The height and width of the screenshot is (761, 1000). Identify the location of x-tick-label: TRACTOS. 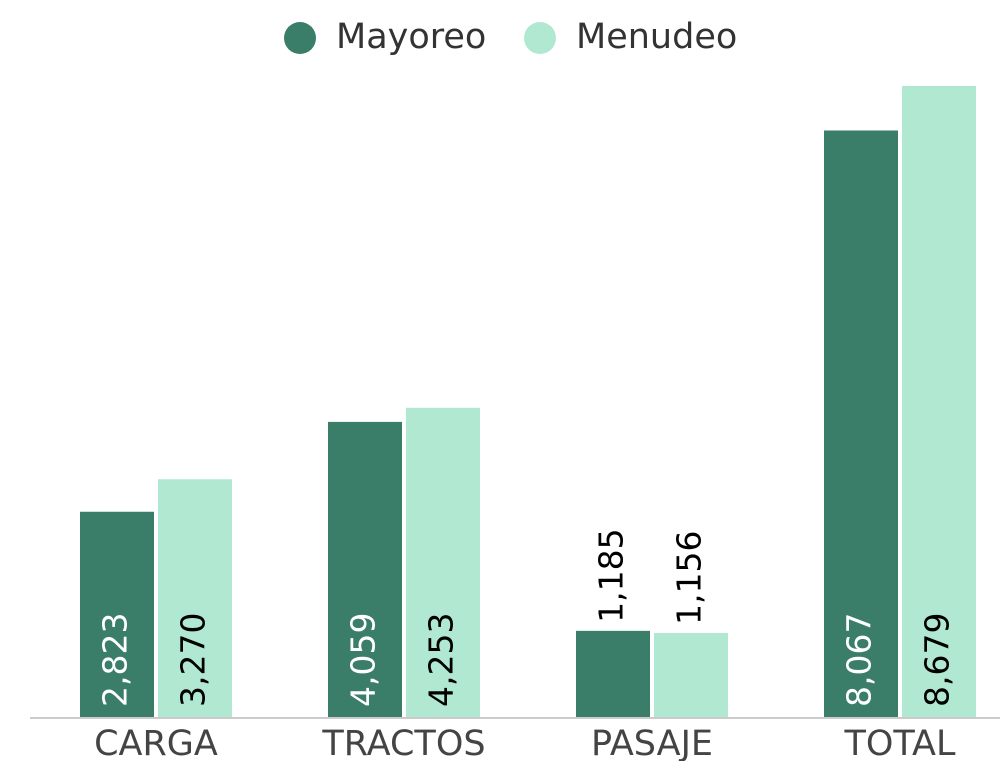
(403, 742).